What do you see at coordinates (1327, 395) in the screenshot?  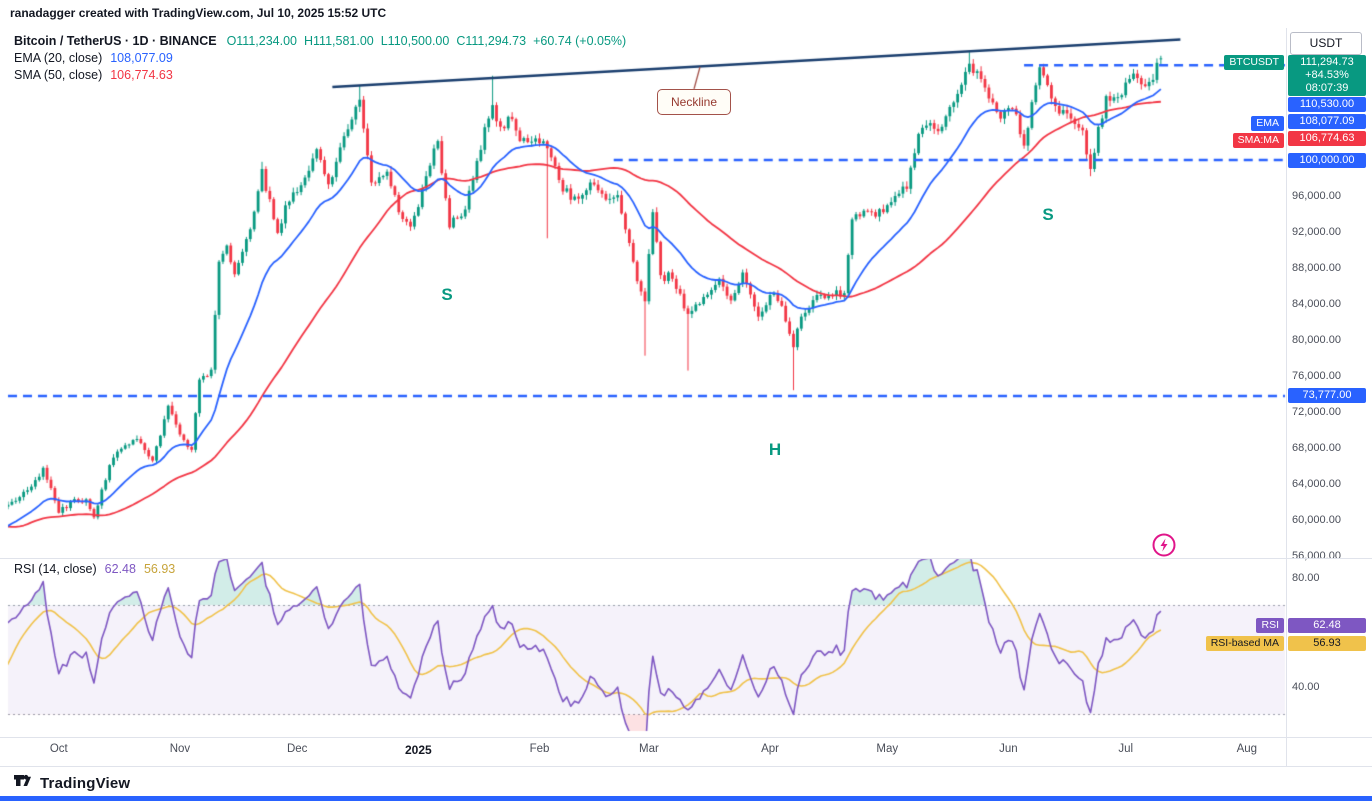 I see `level-badge-73777: 73,777.00` at bounding box center [1327, 395].